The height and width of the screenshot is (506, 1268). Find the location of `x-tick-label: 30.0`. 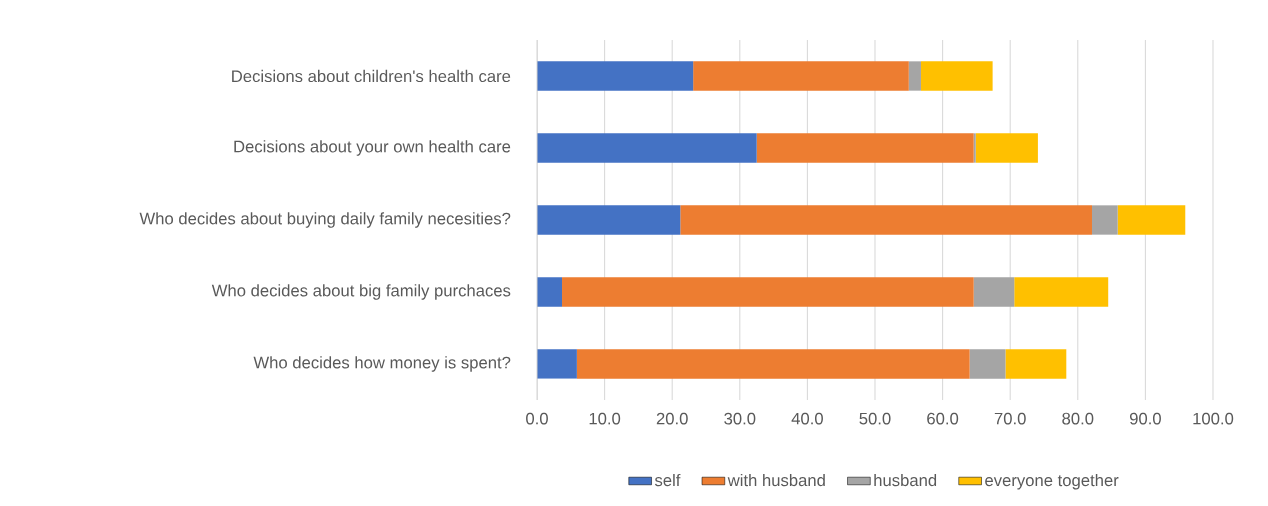

x-tick-label: 30.0 is located at coordinates (740, 418).